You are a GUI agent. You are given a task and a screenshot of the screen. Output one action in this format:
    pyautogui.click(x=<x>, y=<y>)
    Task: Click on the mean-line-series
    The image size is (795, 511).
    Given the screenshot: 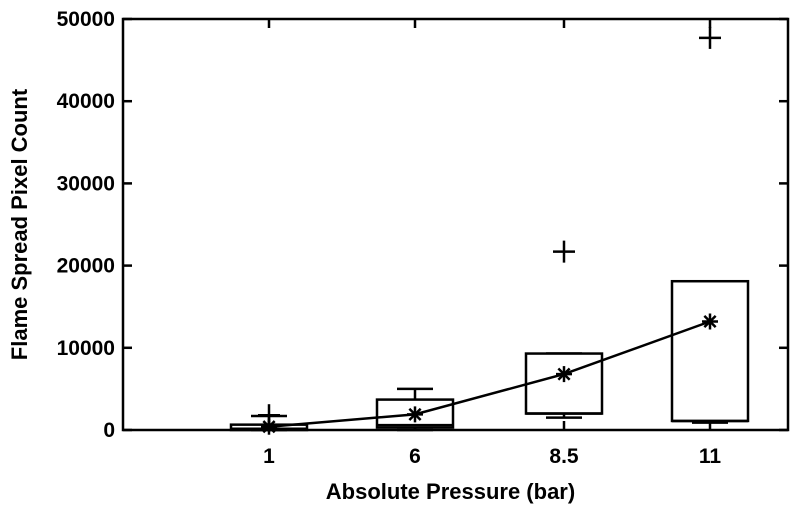 What is the action you would take?
    pyautogui.click(x=489, y=374)
    